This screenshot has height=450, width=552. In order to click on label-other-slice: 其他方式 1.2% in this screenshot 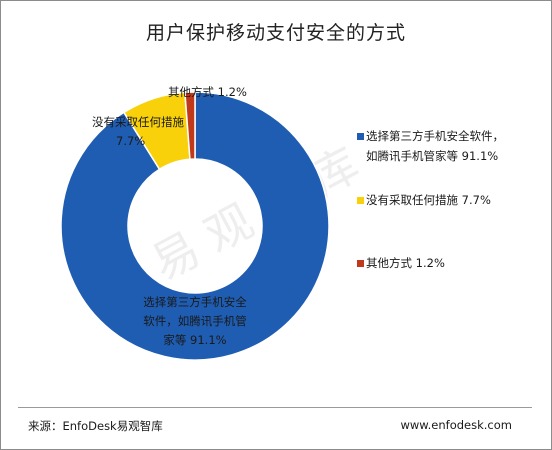, I will do `click(207, 92)`.